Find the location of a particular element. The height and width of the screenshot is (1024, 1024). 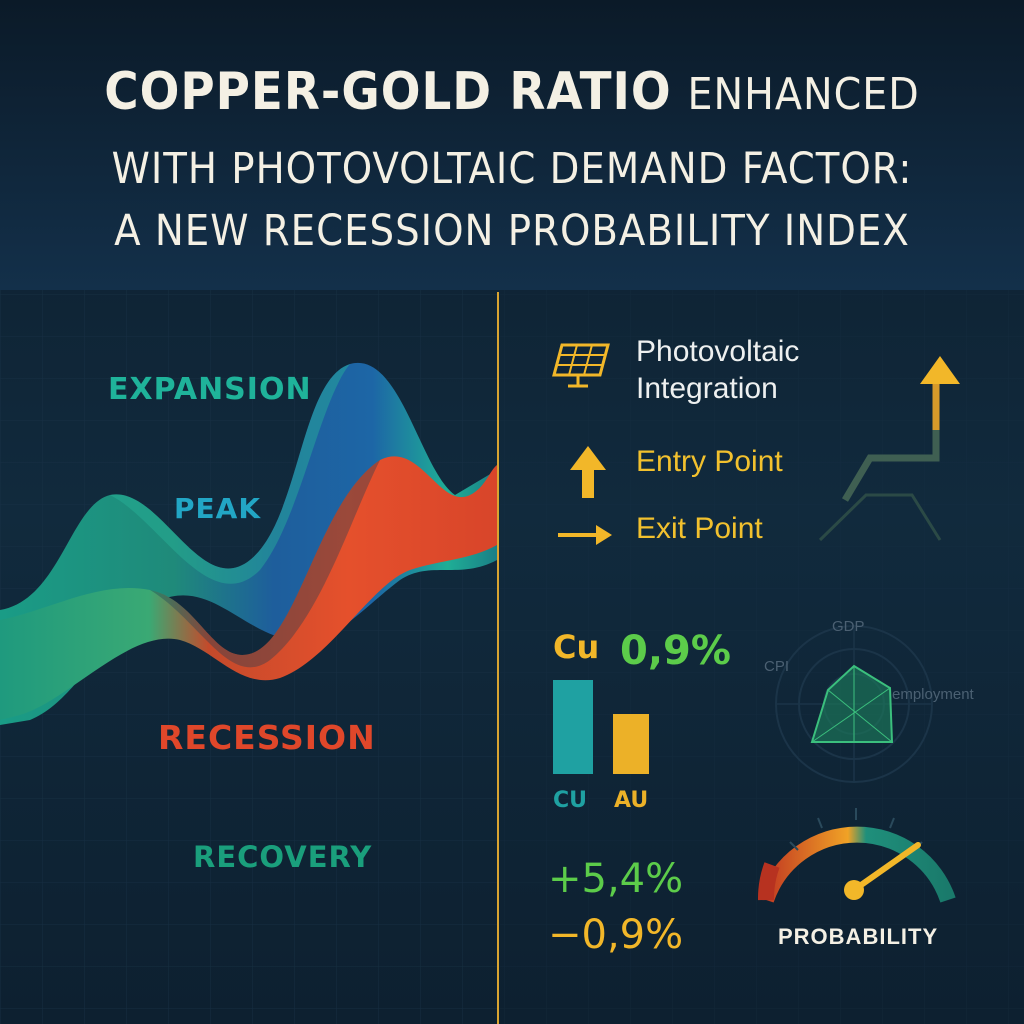

title-line1-rest: ENHANCED is located at coordinates (803, 94).